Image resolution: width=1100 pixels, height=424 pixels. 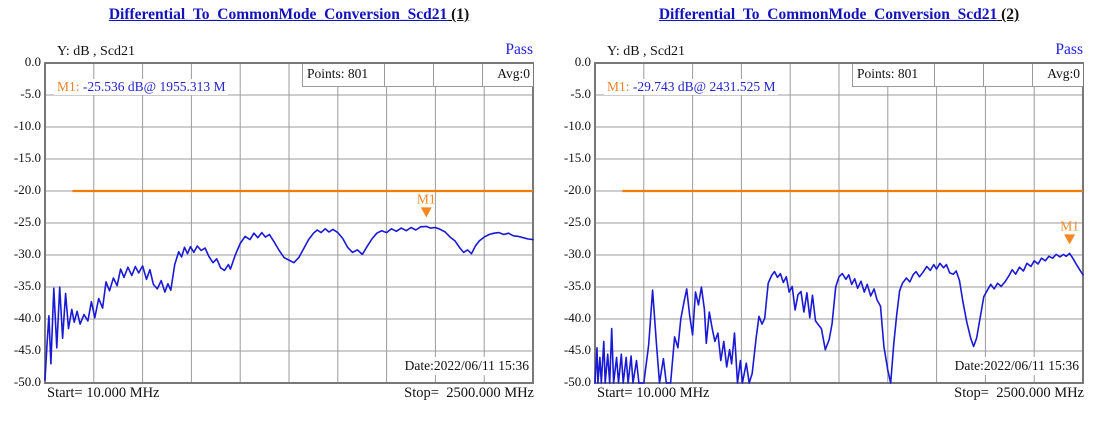 I want to click on chart-title-index: (2), so click(x=1008, y=14).